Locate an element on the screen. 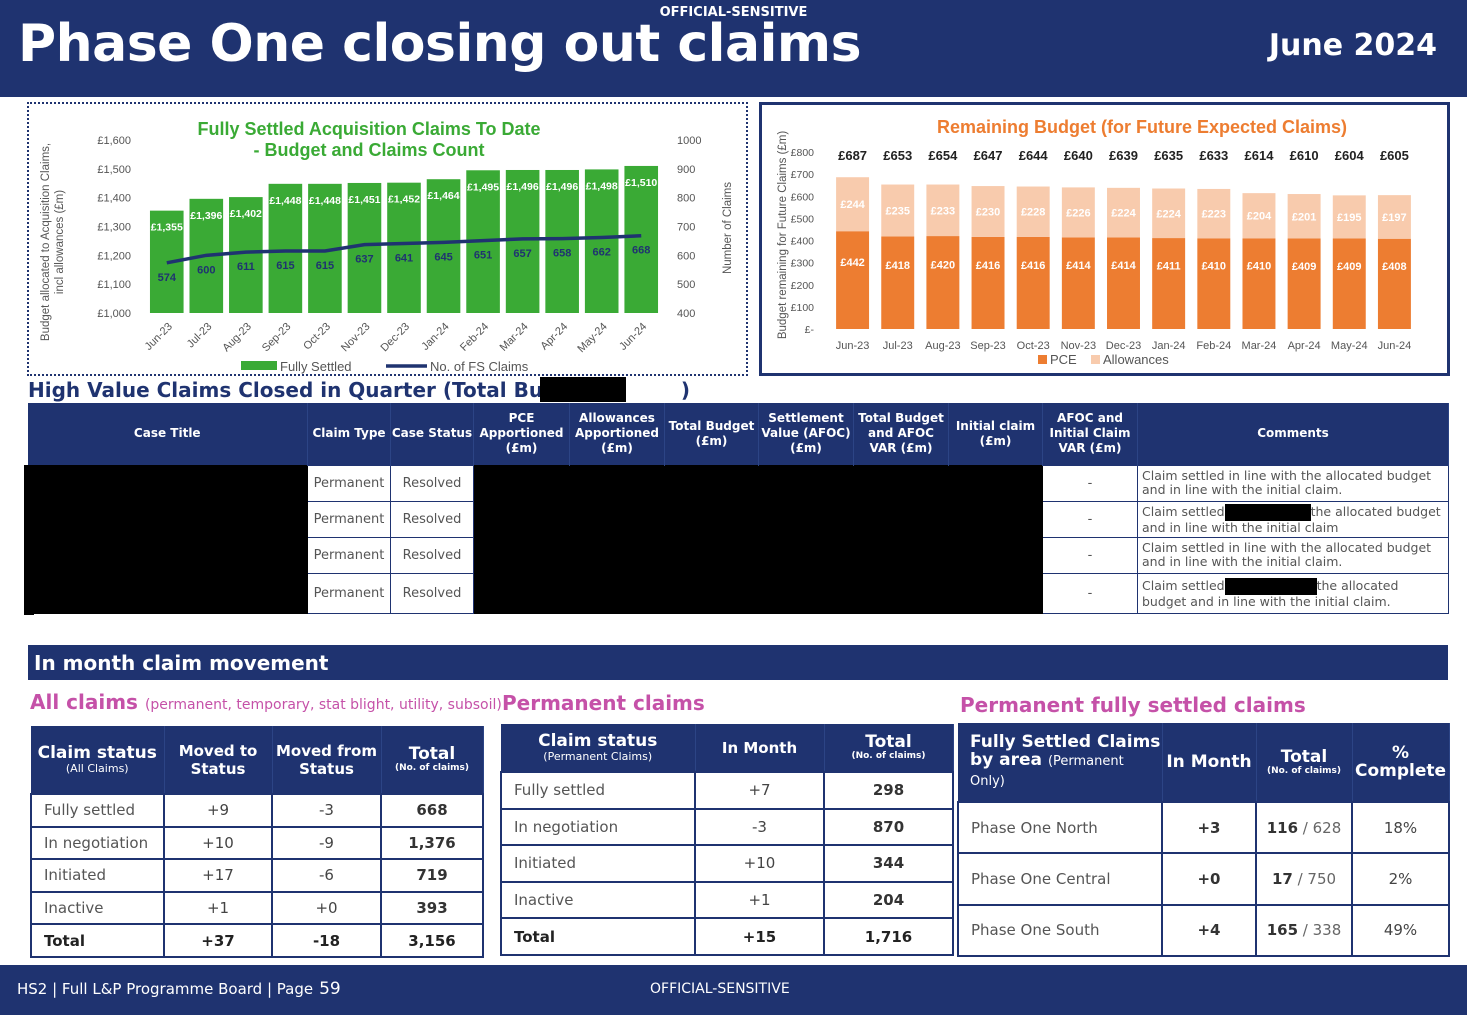  y2-tick-label: 1000 is located at coordinates (689, 141).